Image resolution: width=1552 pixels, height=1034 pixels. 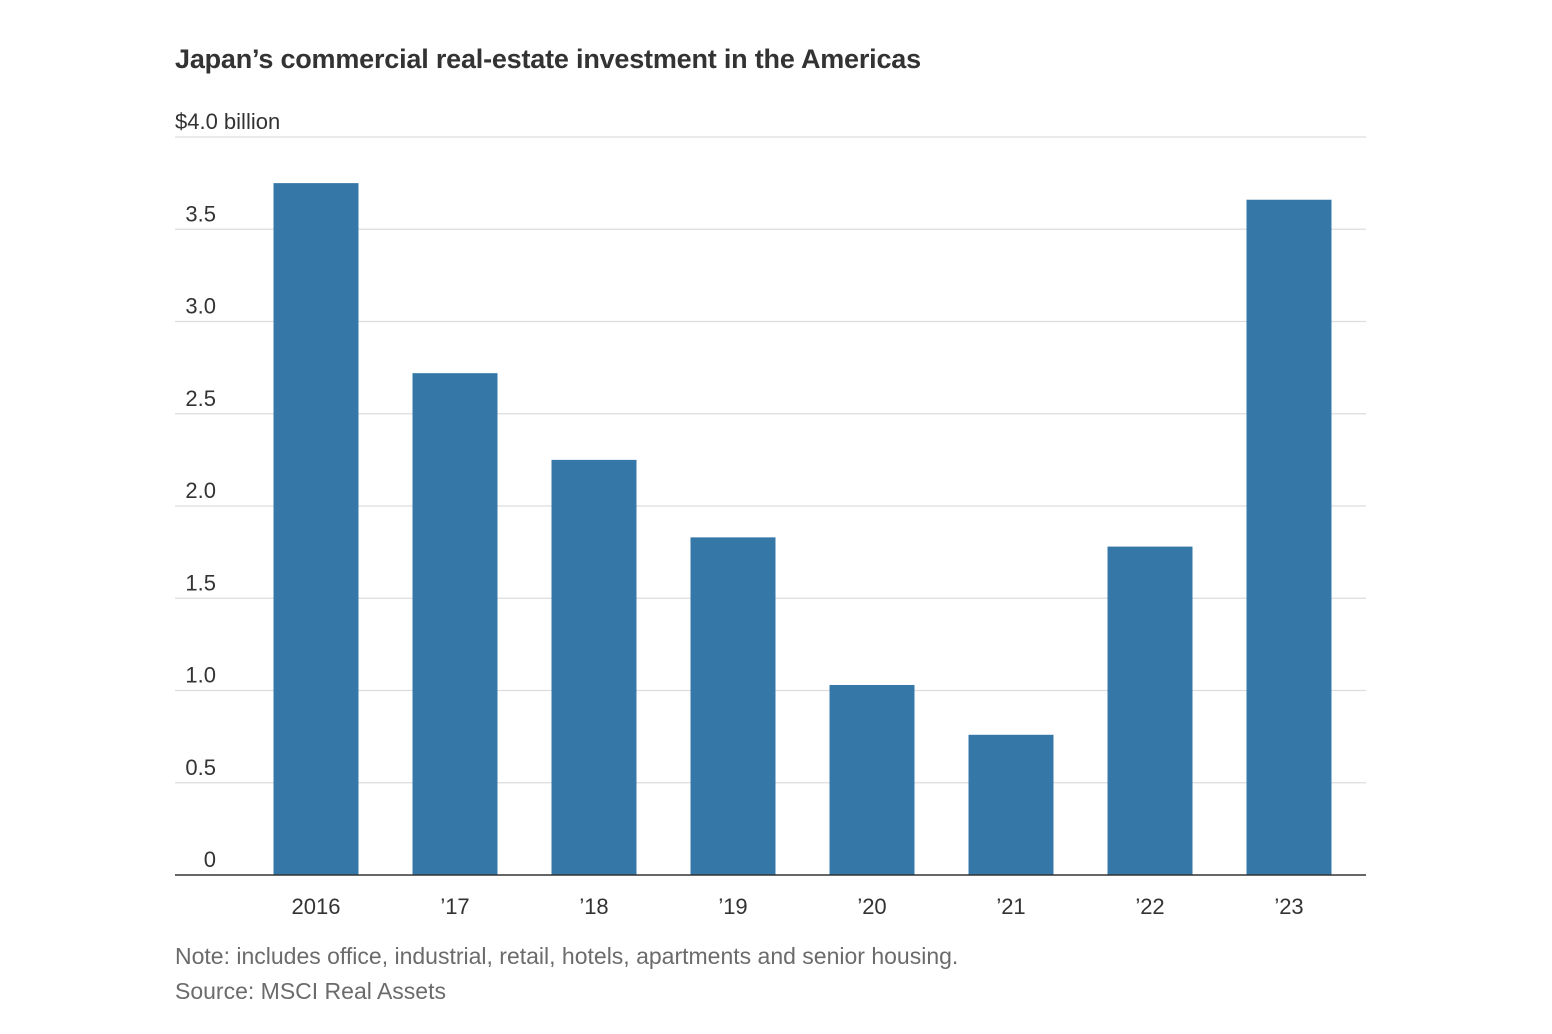 What do you see at coordinates (227, 490) in the screenshot?
I see `y-axis-tick-labels: 0 0.5 1.0 1.5 2.0 2.5 3.0 3.5 $4.0 billion` at bounding box center [227, 490].